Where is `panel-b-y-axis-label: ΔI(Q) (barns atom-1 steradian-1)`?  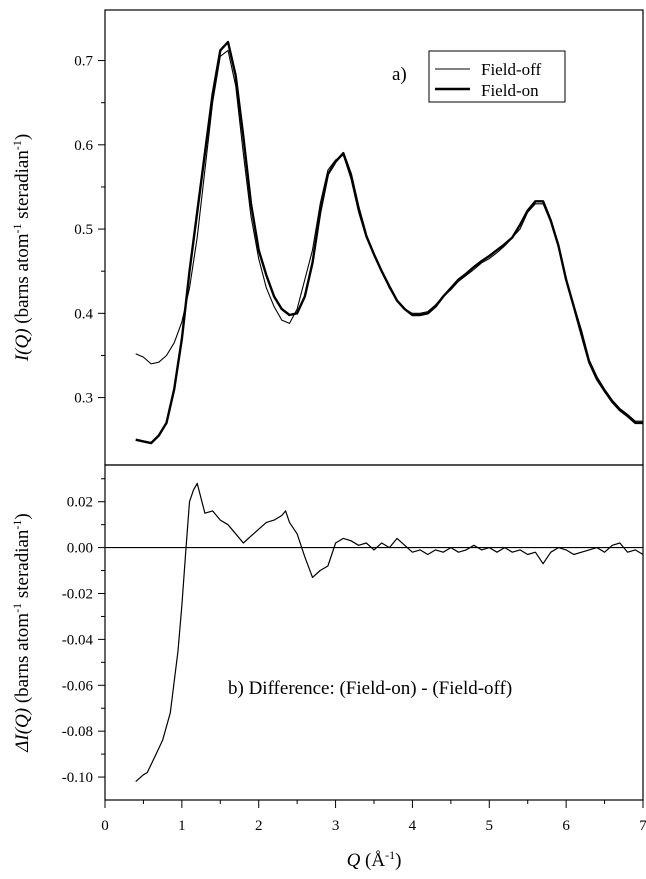 panel-b-y-axis-label: ΔI(Q) (barns atom-1 steradian-1) is located at coordinates (21, 633).